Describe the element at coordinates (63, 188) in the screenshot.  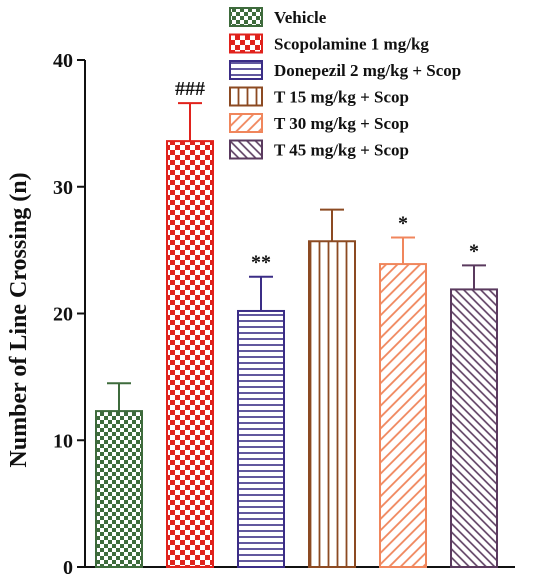
I see `y-tick-label: 30` at that location.